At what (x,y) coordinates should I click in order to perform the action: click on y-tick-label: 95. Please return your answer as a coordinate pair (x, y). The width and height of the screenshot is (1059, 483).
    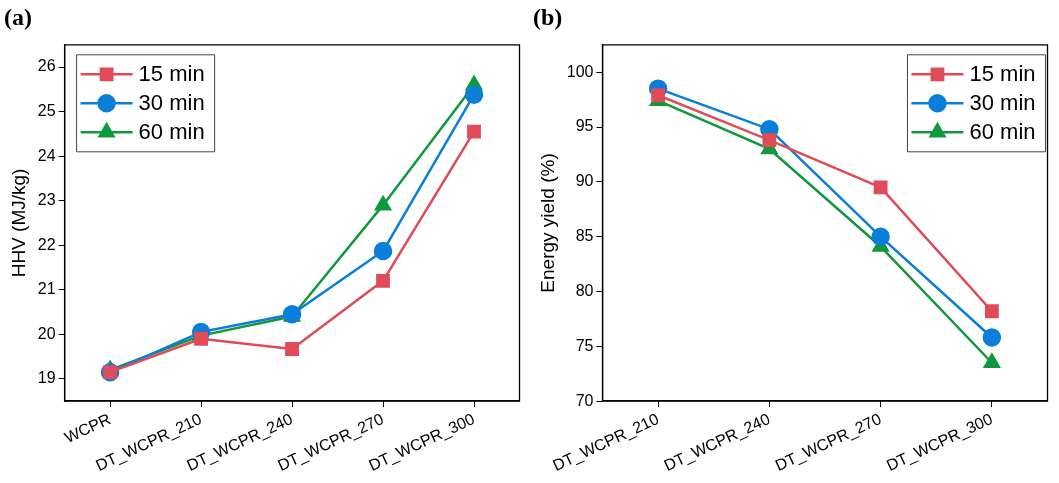
    Looking at the image, I should click on (584, 126).